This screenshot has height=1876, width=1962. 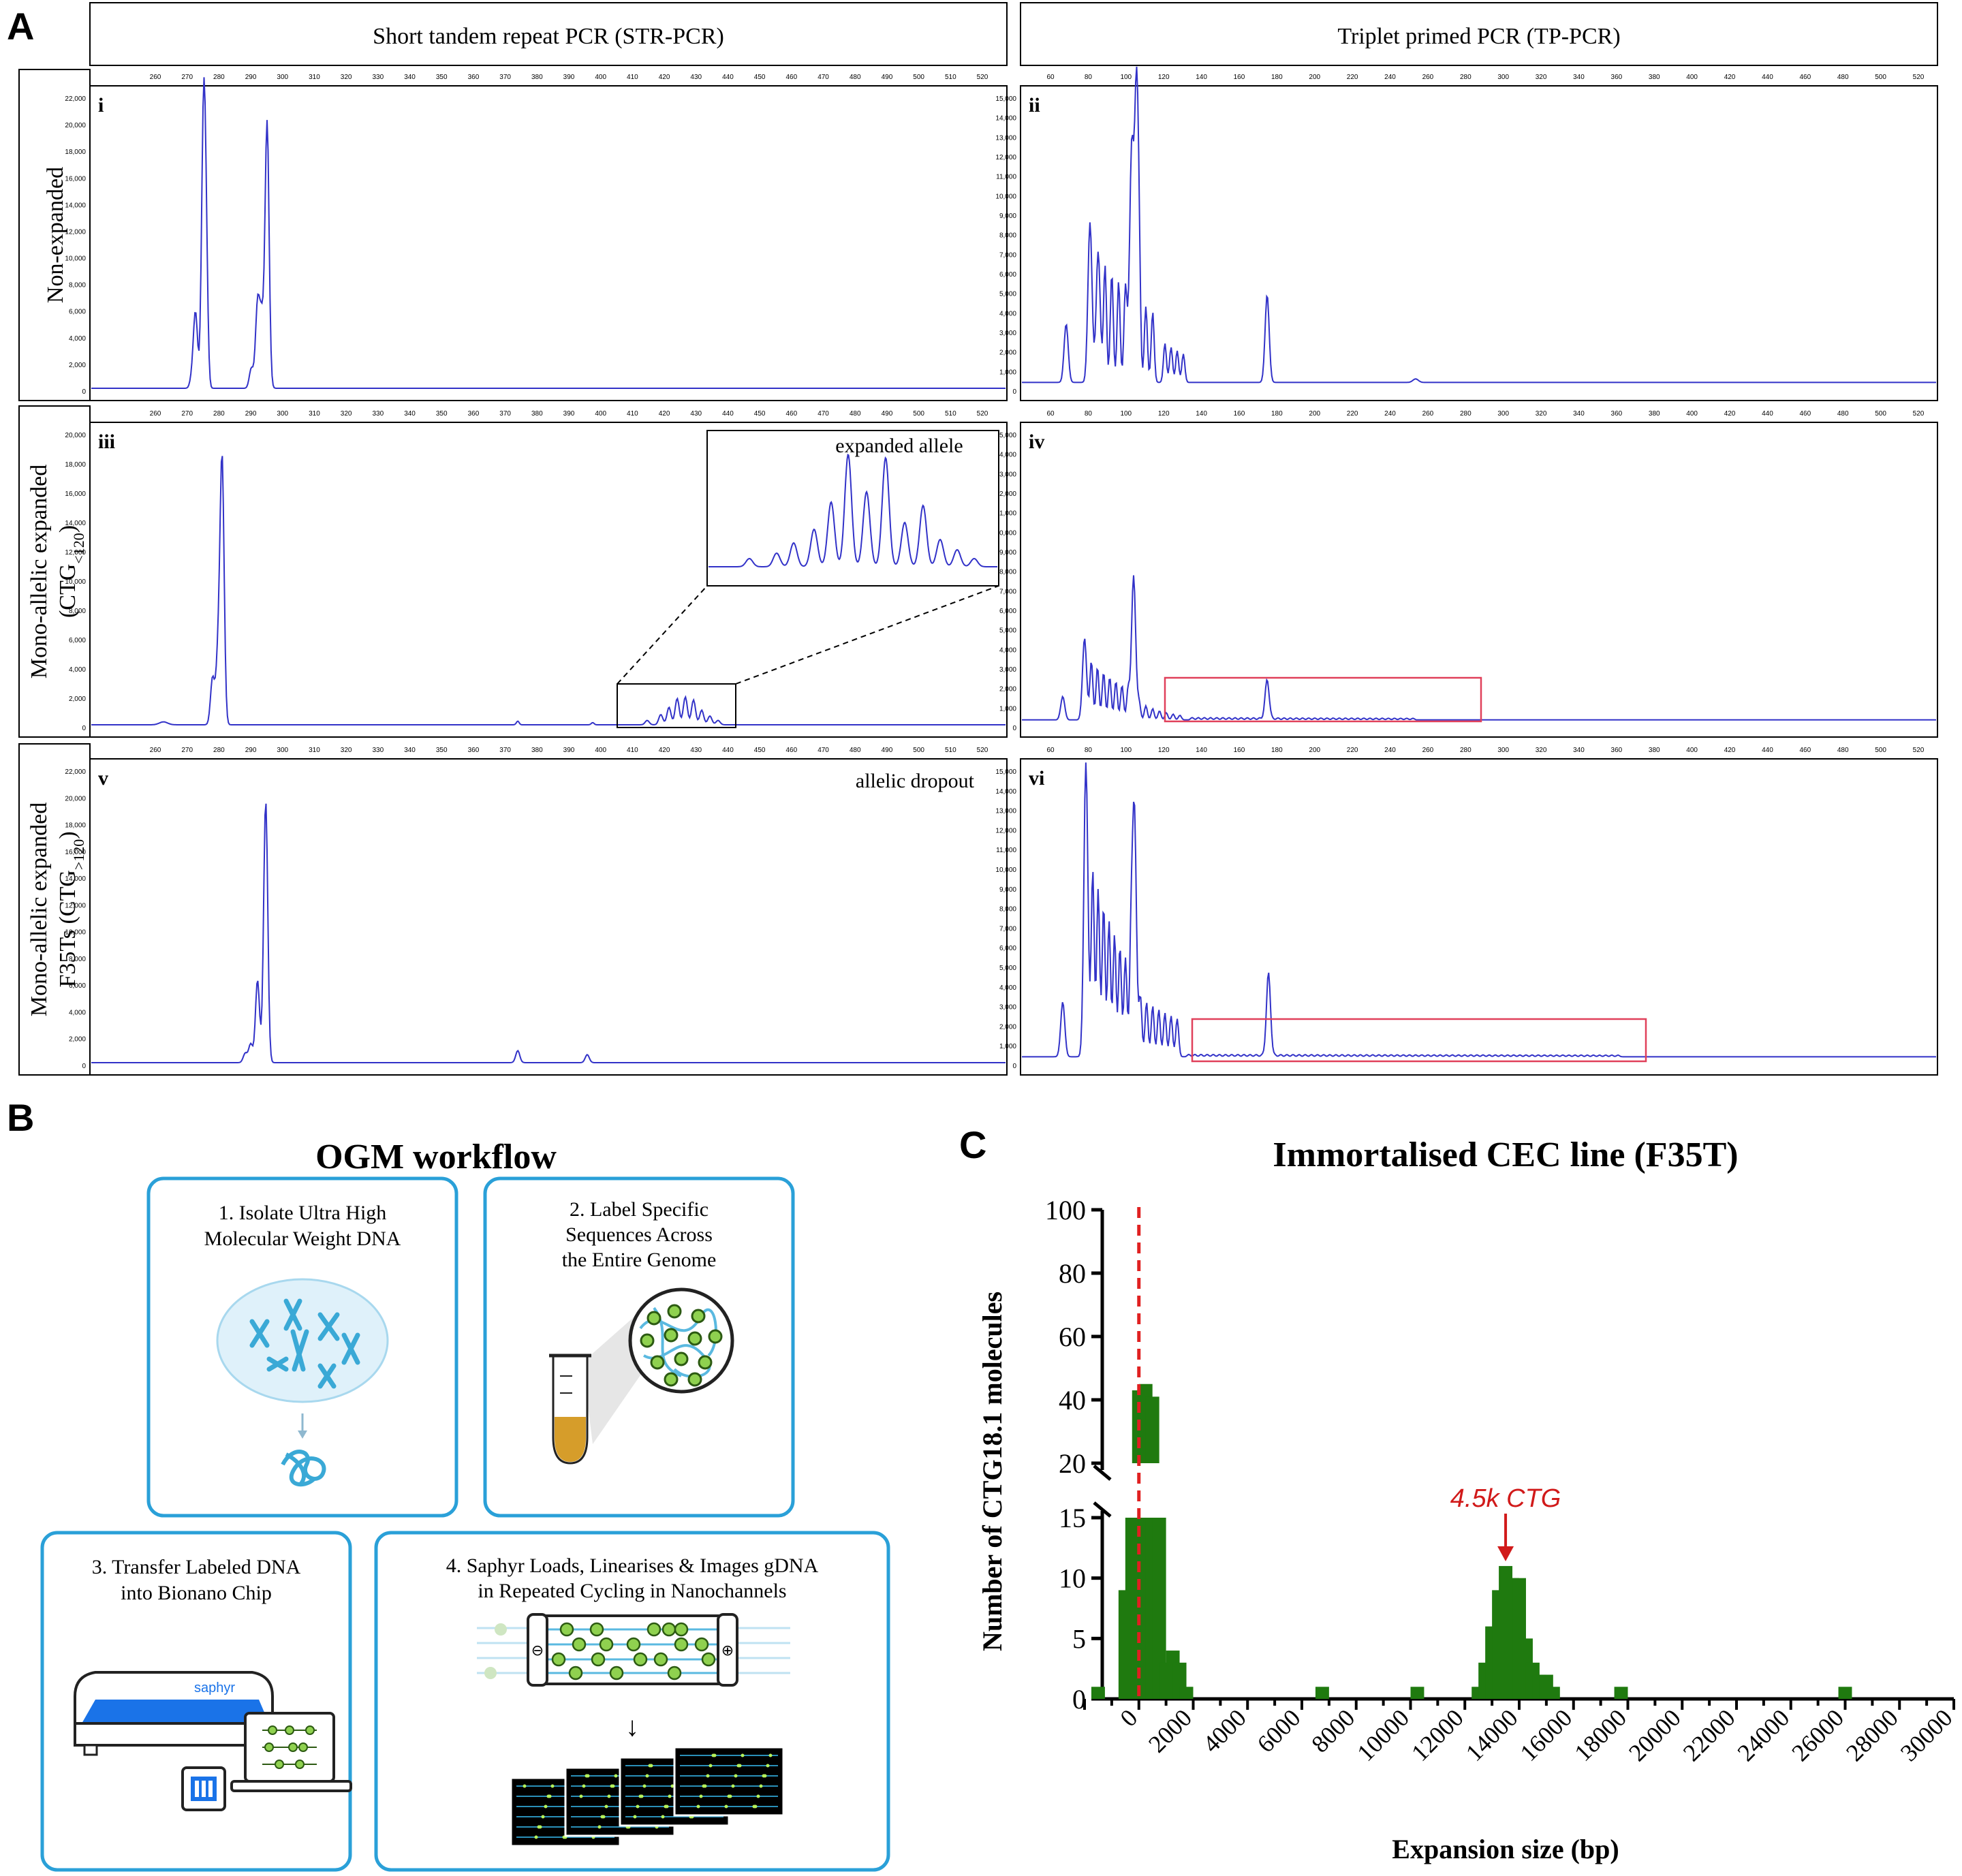 What do you see at coordinates (1126, 751) in the screenshot?
I see `egram-x-tick: 100` at bounding box center [1126, 751].